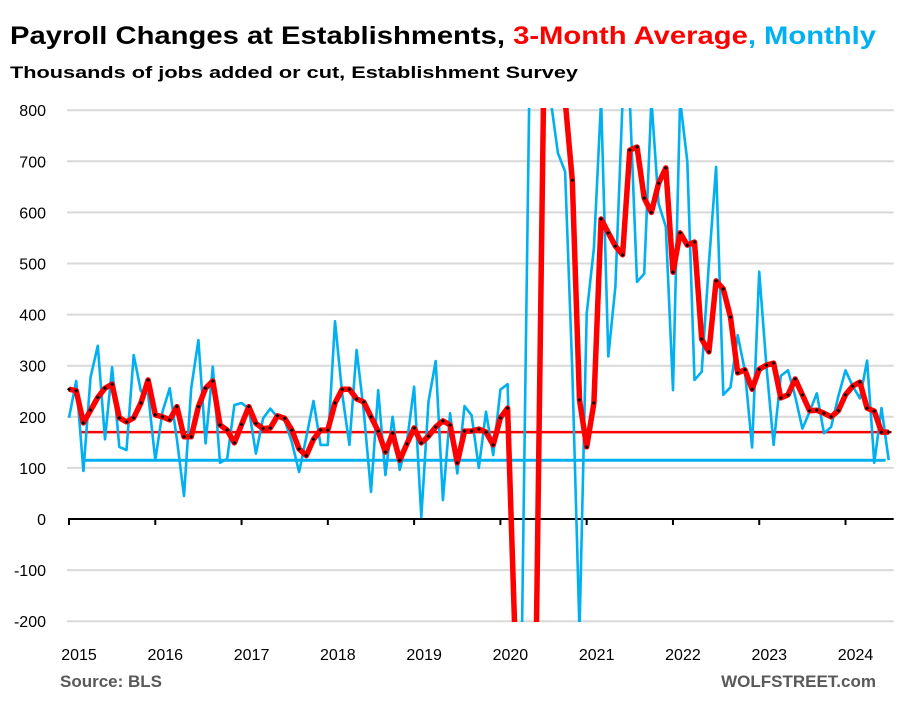  Describe the element at coordinates (32, 469) in the screenshot. I see `y-tick-label: 100` at that location.